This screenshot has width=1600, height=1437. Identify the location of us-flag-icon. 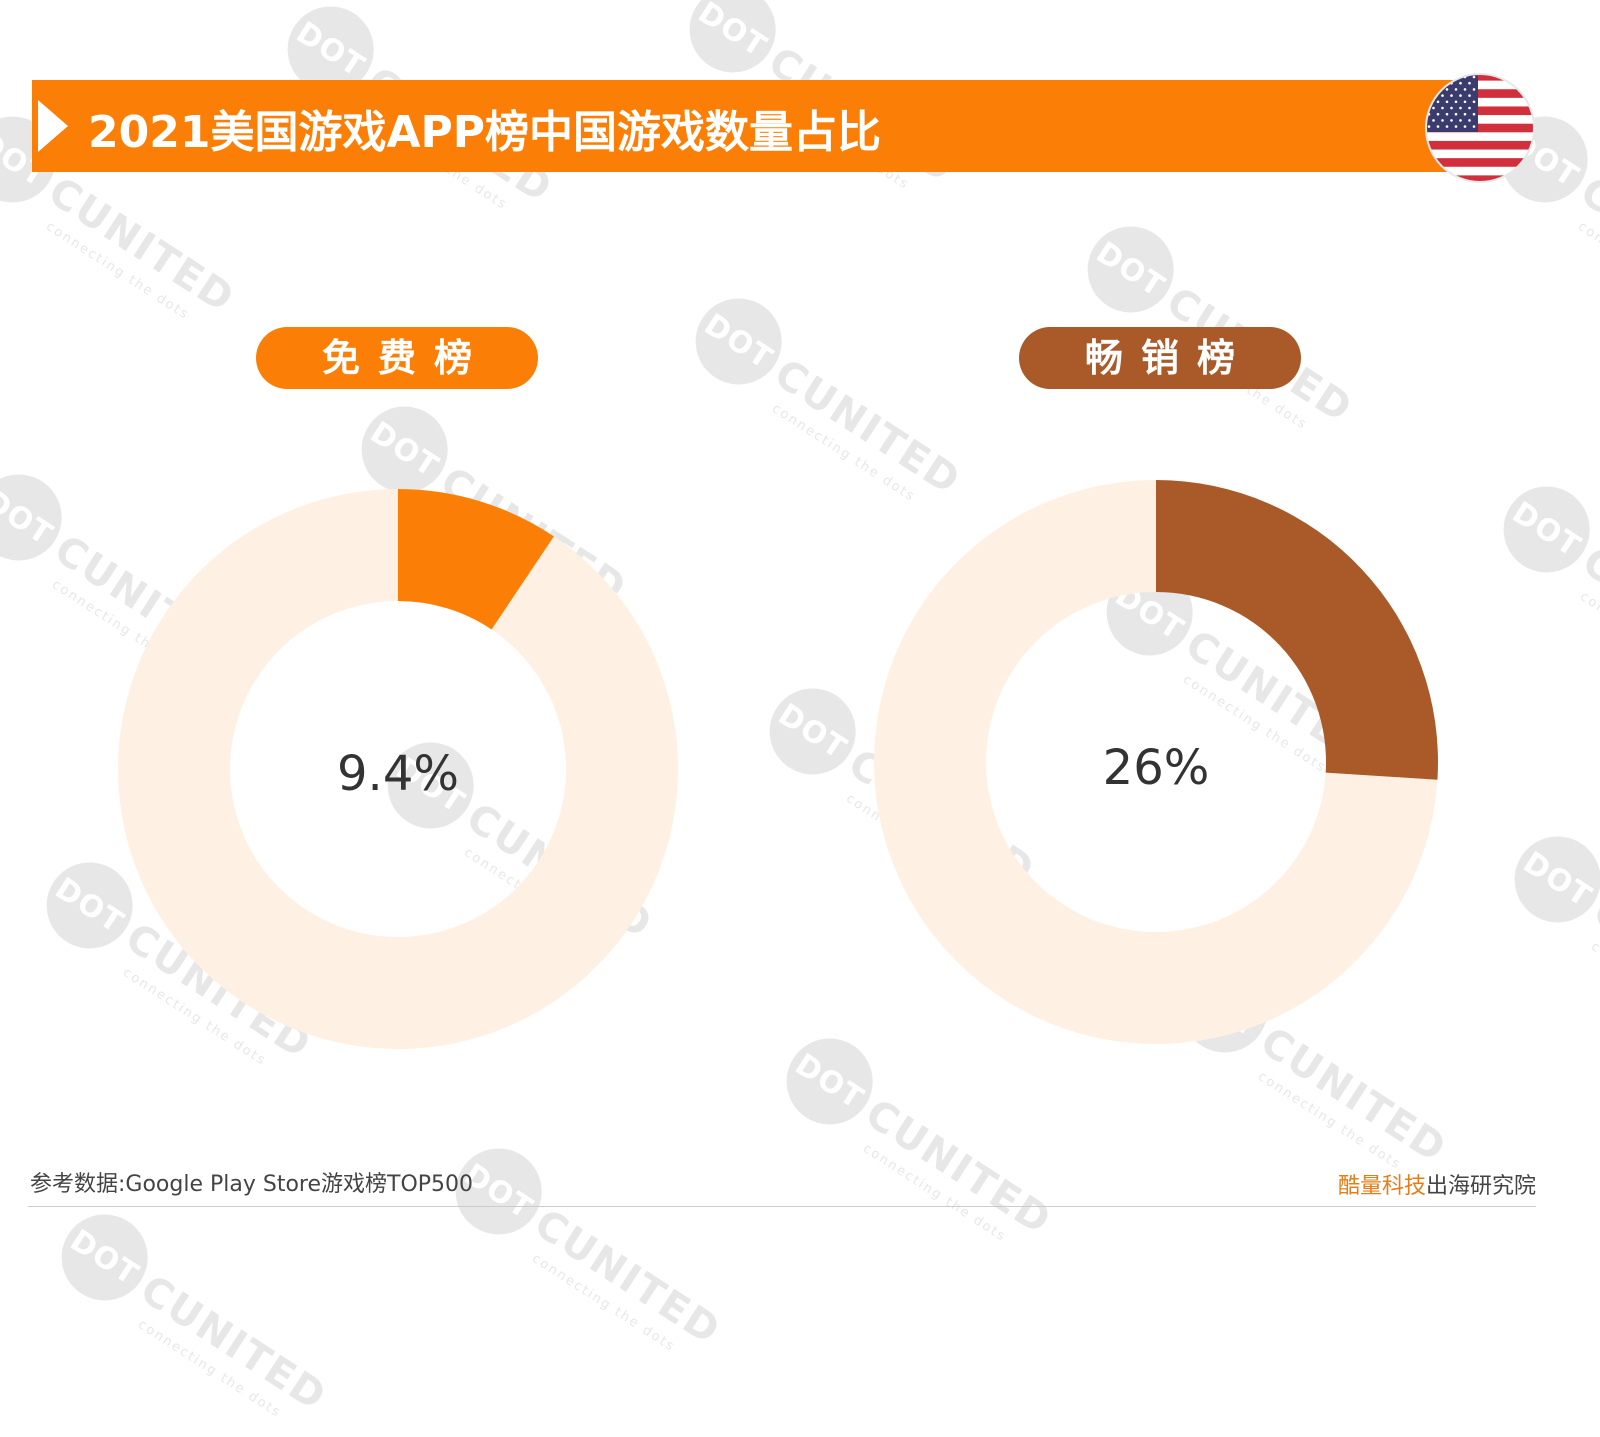
(1480, 128).